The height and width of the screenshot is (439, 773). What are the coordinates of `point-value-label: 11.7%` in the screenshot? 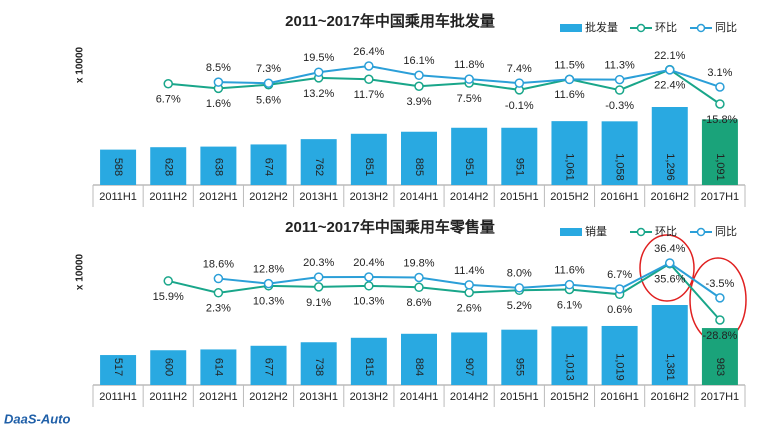 It's located at (369, 95).